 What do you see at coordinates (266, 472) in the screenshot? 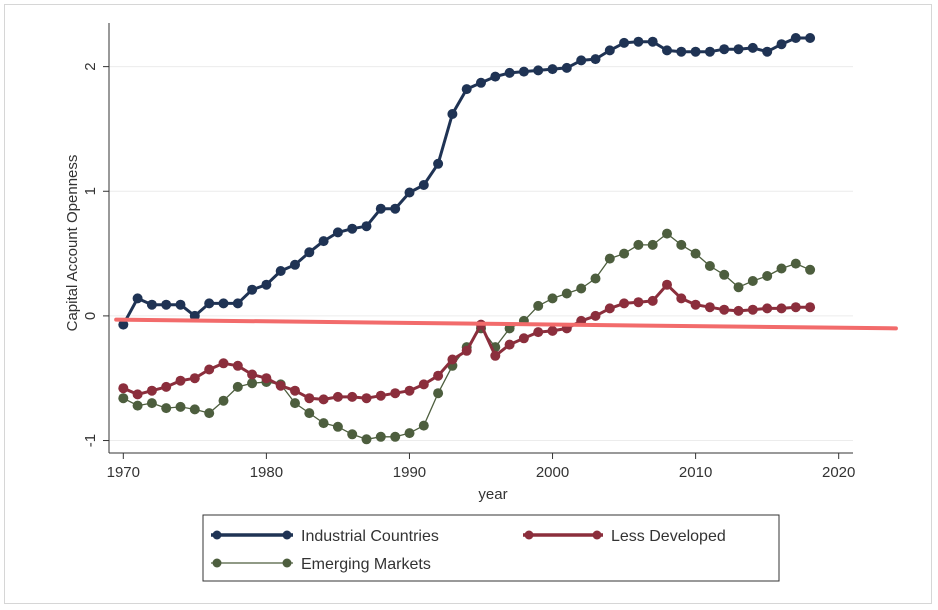
I see `x-tick-label: 1980` at bounding box center [266, 472].